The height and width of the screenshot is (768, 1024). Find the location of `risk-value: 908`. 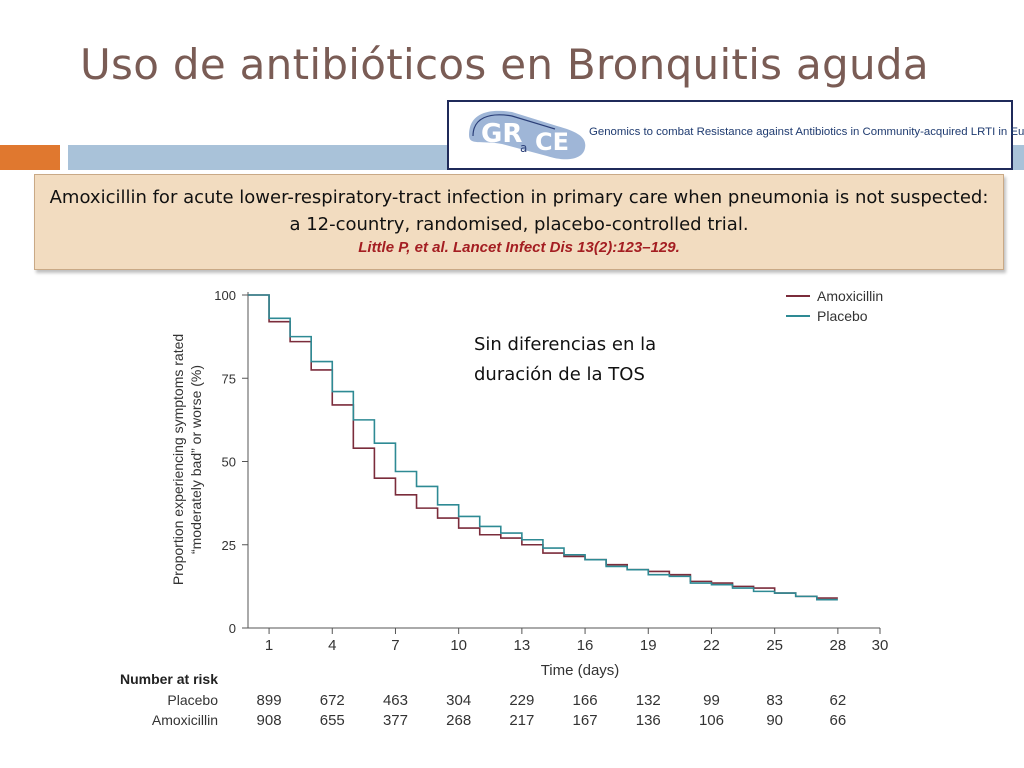

risk-value: 908 is located at coordinates (269, 720).